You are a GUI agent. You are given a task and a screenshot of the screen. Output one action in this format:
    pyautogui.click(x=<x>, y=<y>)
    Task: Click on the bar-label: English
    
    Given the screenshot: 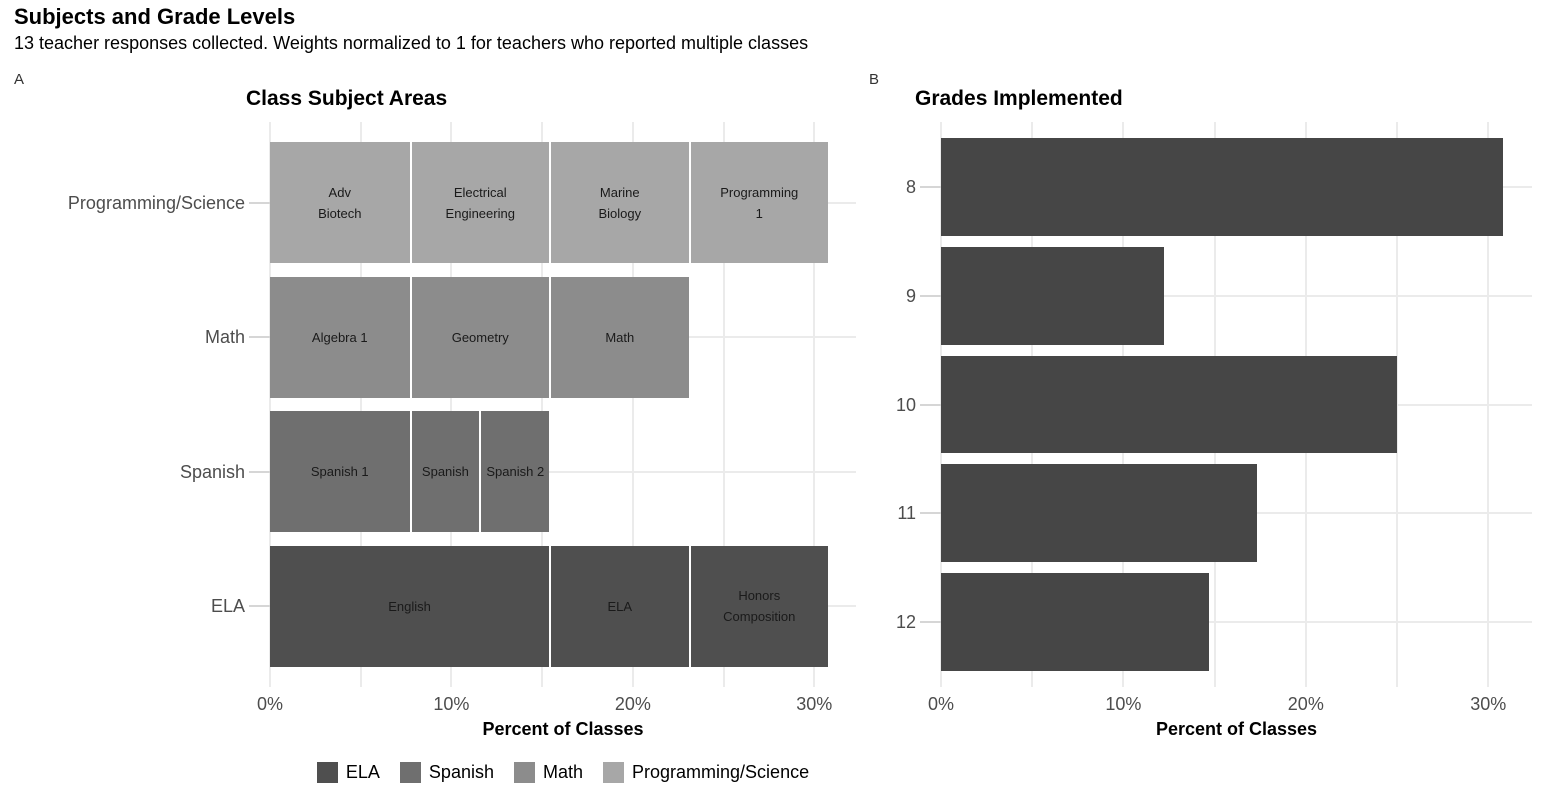 What is the action you would take?
    pyautogui.click(x=409, y=606)
    